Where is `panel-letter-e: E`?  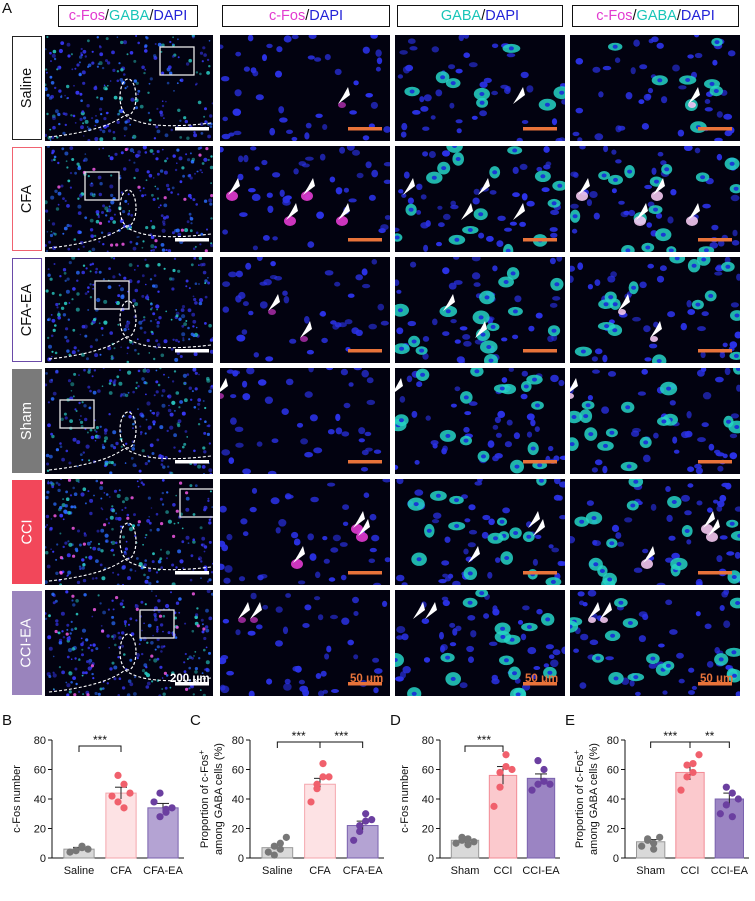 panel-letter-e: E is located at coordinates (570, 720).